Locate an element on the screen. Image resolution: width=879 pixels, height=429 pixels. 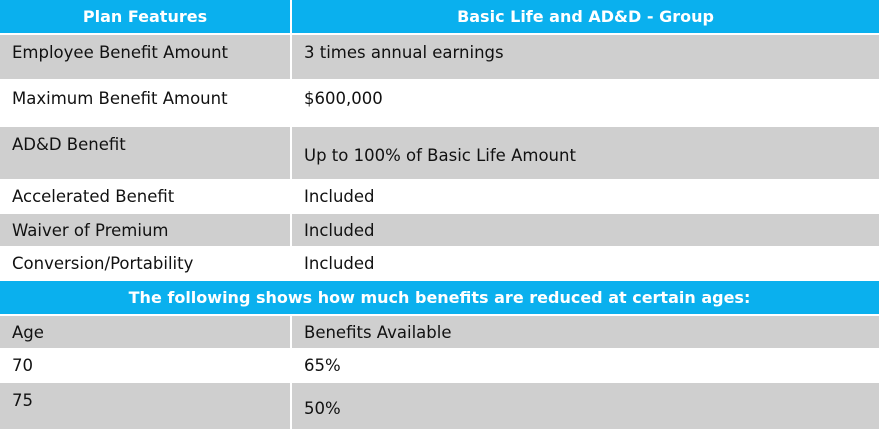
feature-cell: Employee Benefit Amount is located at coordinates (146, 57).